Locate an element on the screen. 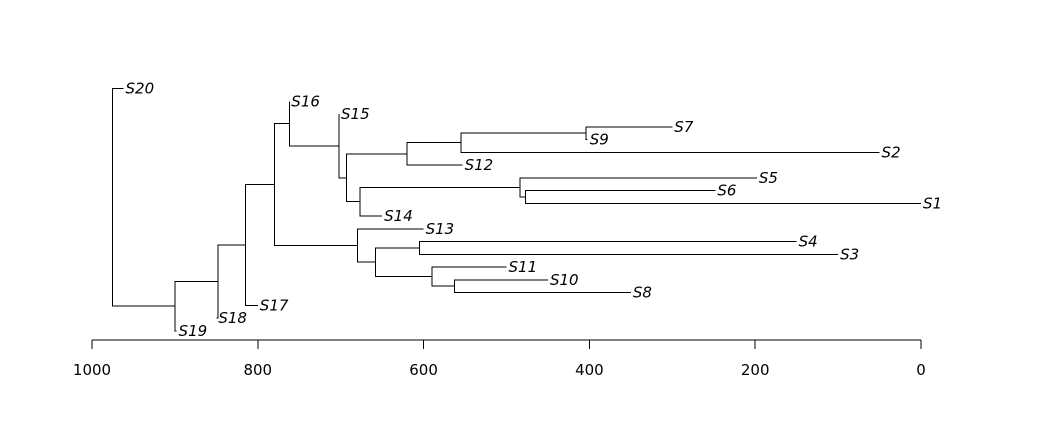 The image size is (1044, 438). leaf-label-s20: S20 is located at coordinates (140, 89).